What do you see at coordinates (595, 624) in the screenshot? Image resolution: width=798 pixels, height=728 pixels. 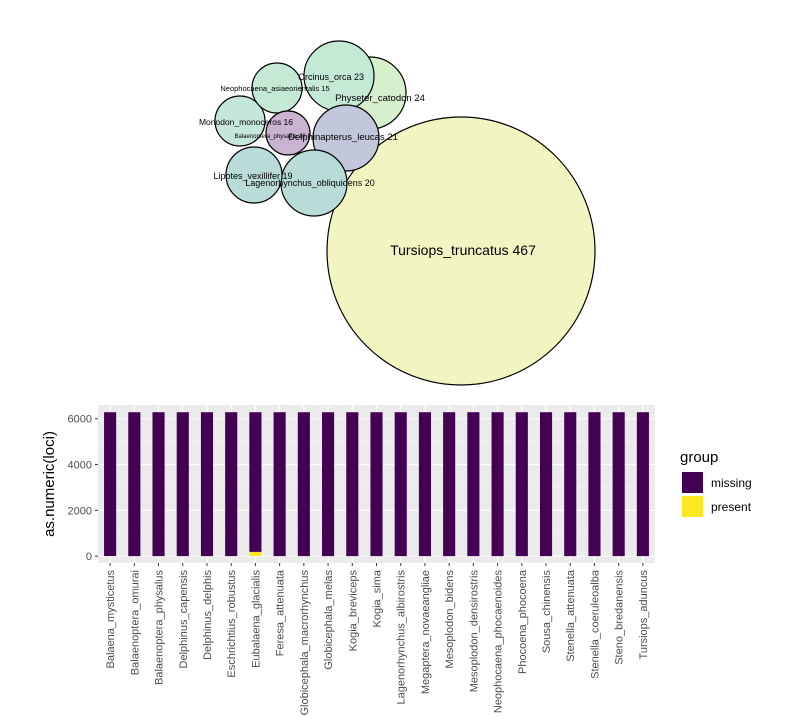 I see `x-tick-label: Stenella_coeruleoalba` at bounding box center [595, 624].